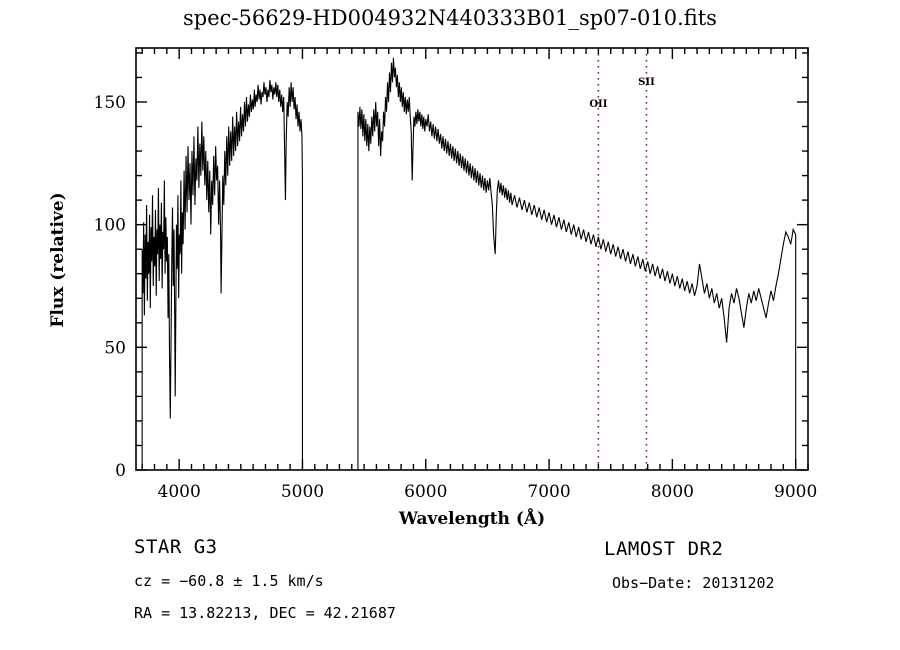 The image size is (900, 650). What do you see at coordinates (548, 492) in the screenshot?
I see `x-tick-label: 7000` at bounding box center [548, 492].